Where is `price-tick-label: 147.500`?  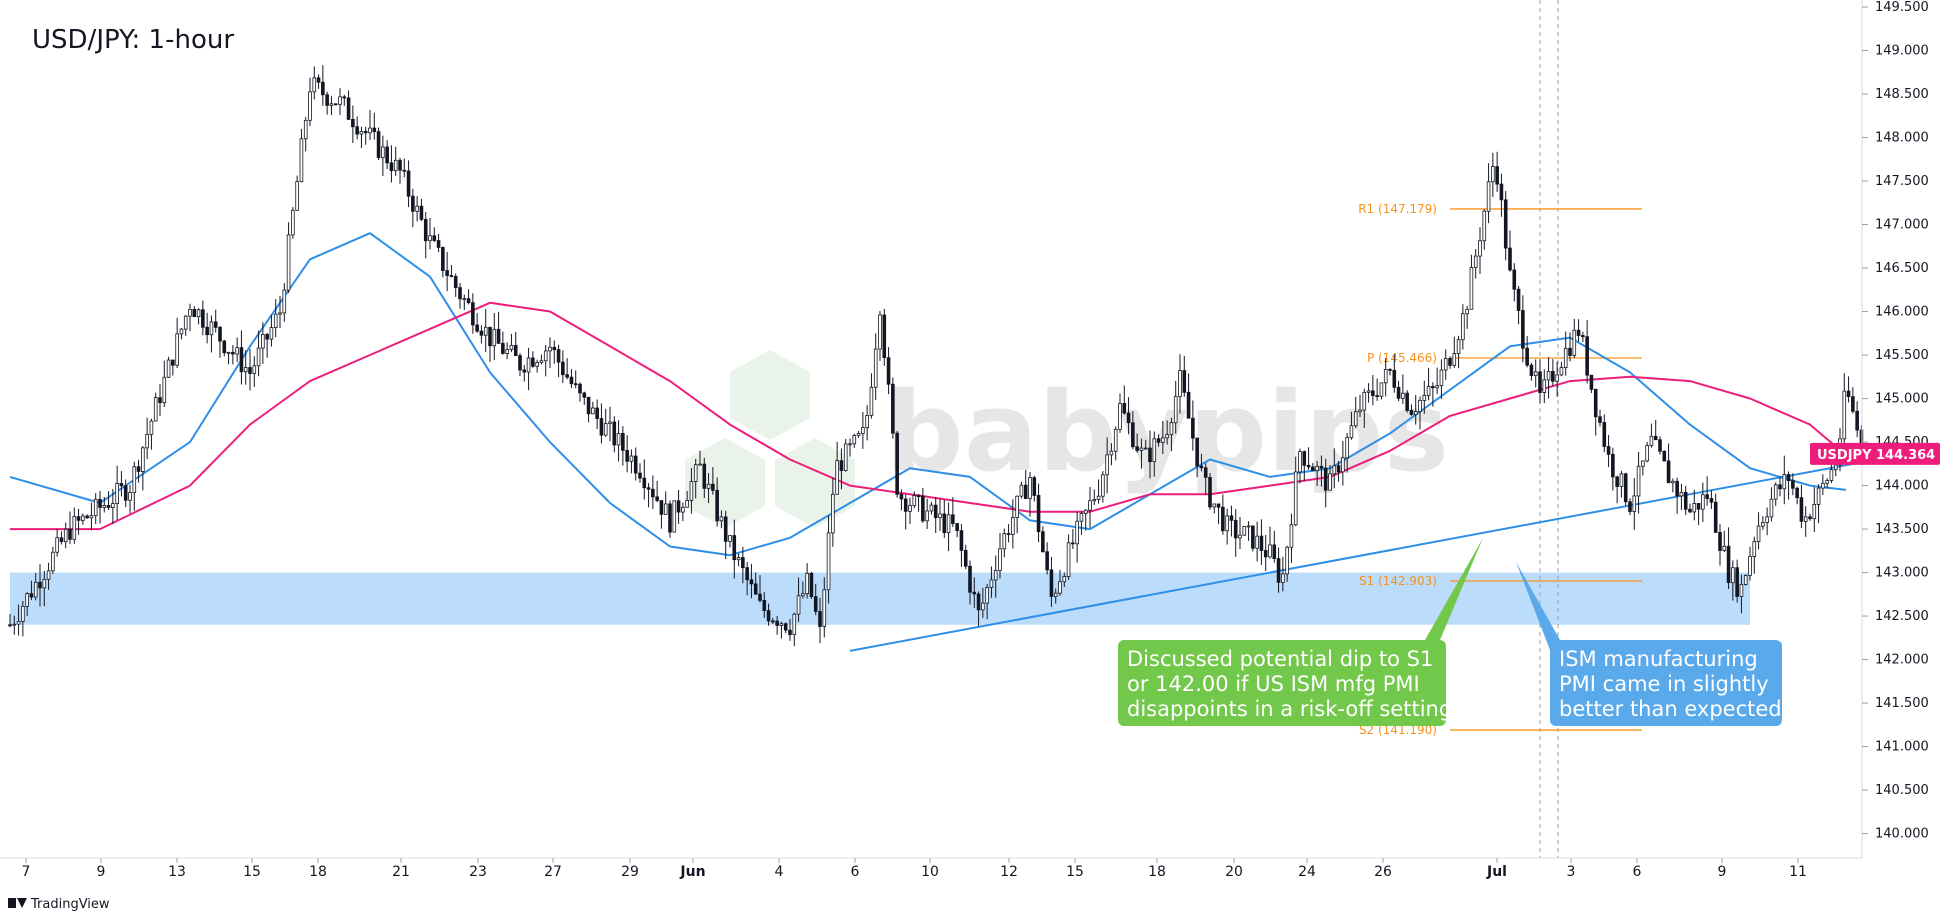
price-tick-label: 147.500 is located at coordinates (1902, 181).